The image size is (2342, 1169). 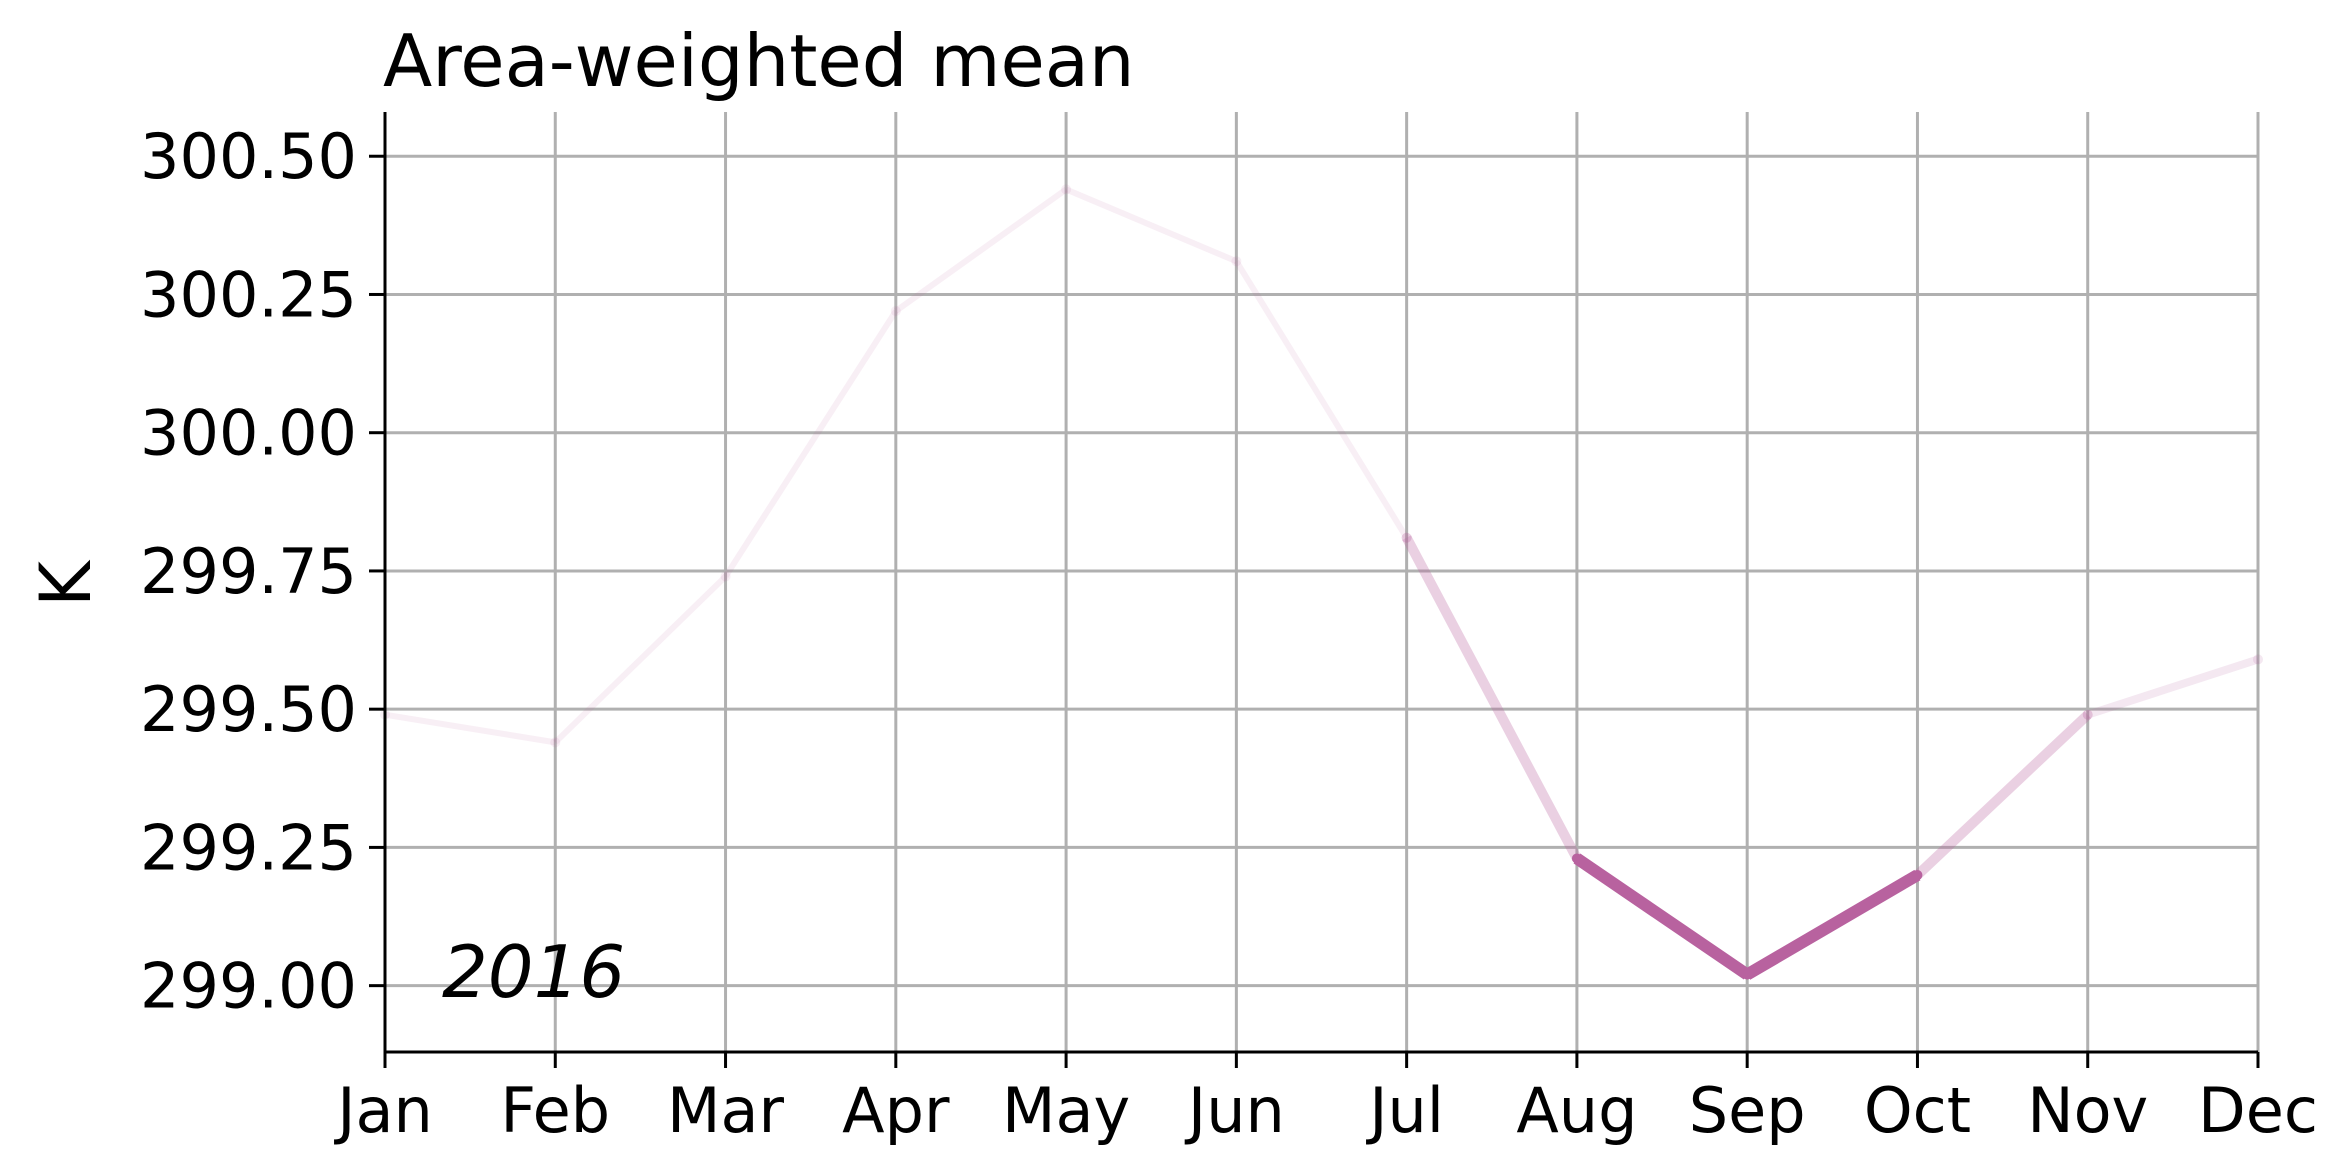 I want to click on x-tick-label: Jul, so click(x=1404, y=1110).